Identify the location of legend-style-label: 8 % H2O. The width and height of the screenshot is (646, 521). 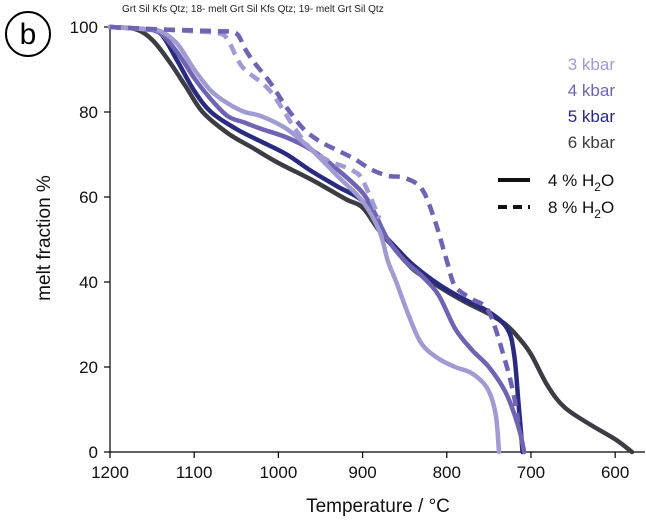
(581, 209).